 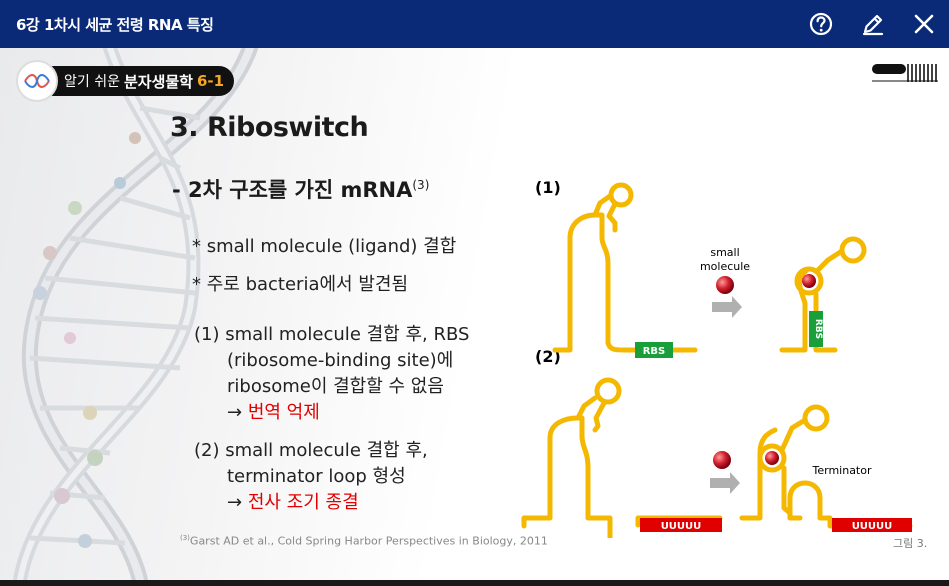 I want to click on lesson-title: 6강 1차시 세균 전령 RNA 특징, so click(x=115, y=25).